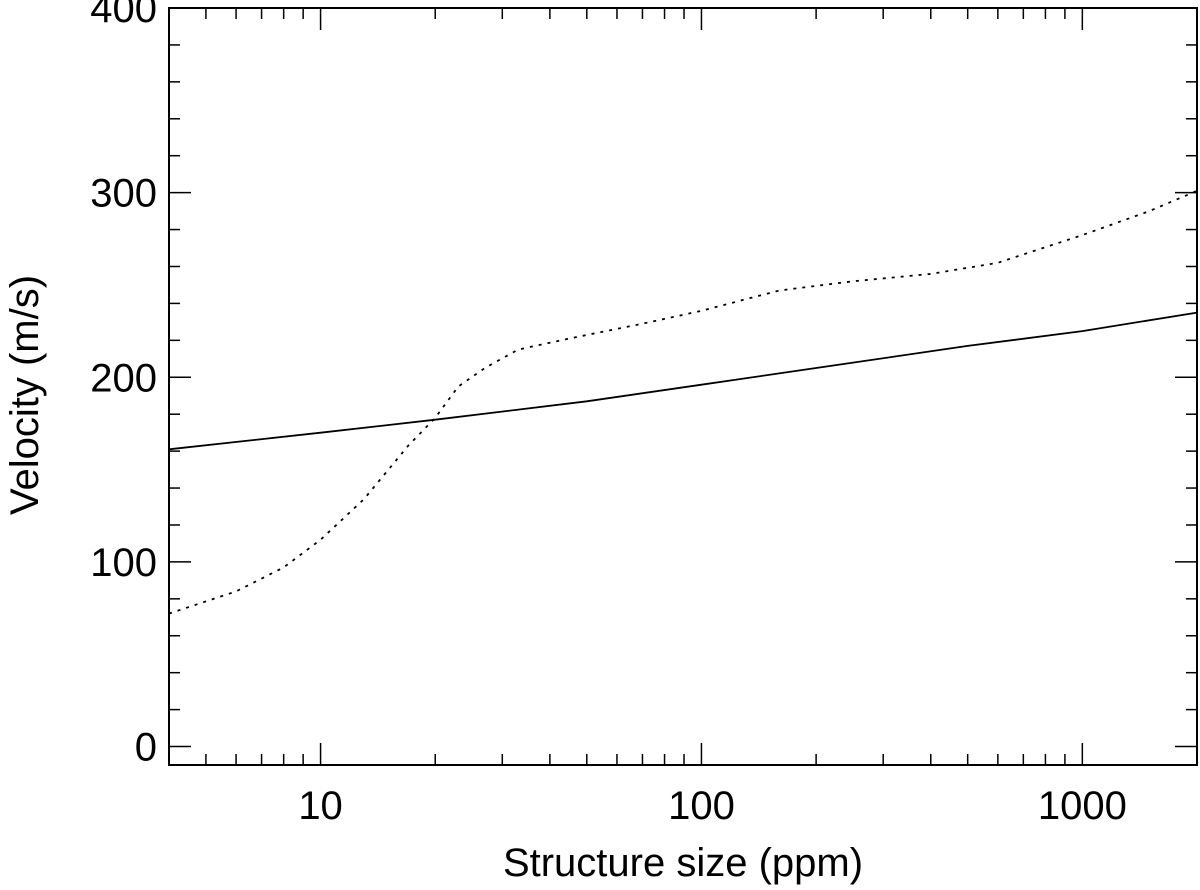  I want to click on solid-series-line, so click(683, 381).